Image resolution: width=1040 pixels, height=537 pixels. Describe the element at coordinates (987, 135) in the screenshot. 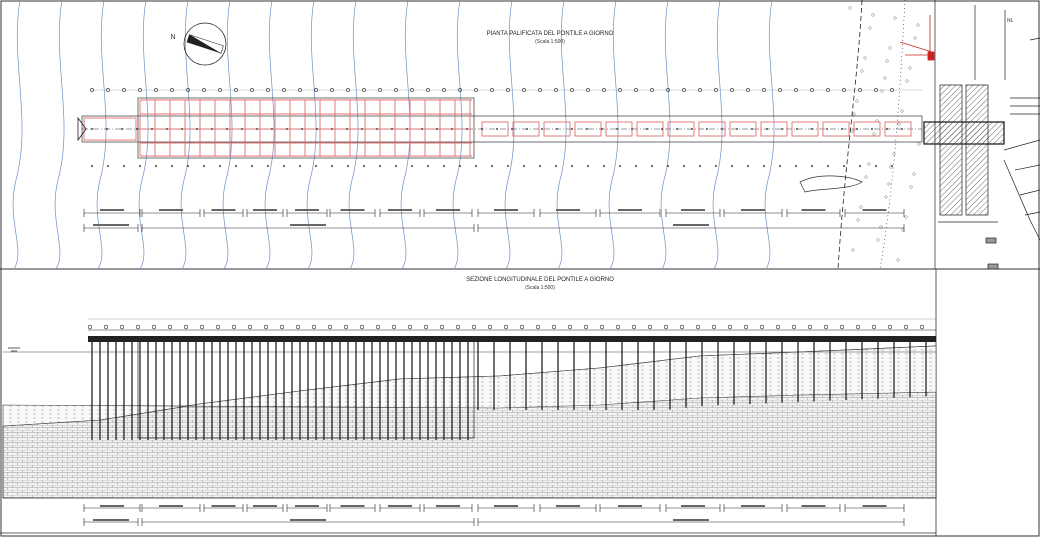

I see `root-structures` at that location.